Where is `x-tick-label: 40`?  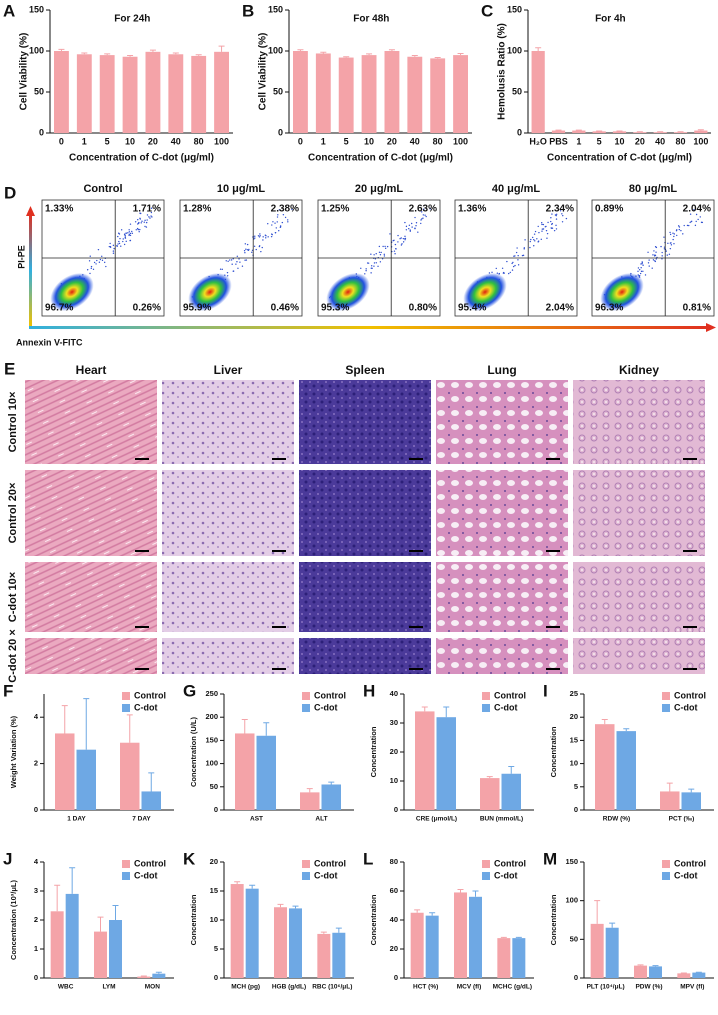 x-tick-label: 40 is located at coordinates (176, 141).